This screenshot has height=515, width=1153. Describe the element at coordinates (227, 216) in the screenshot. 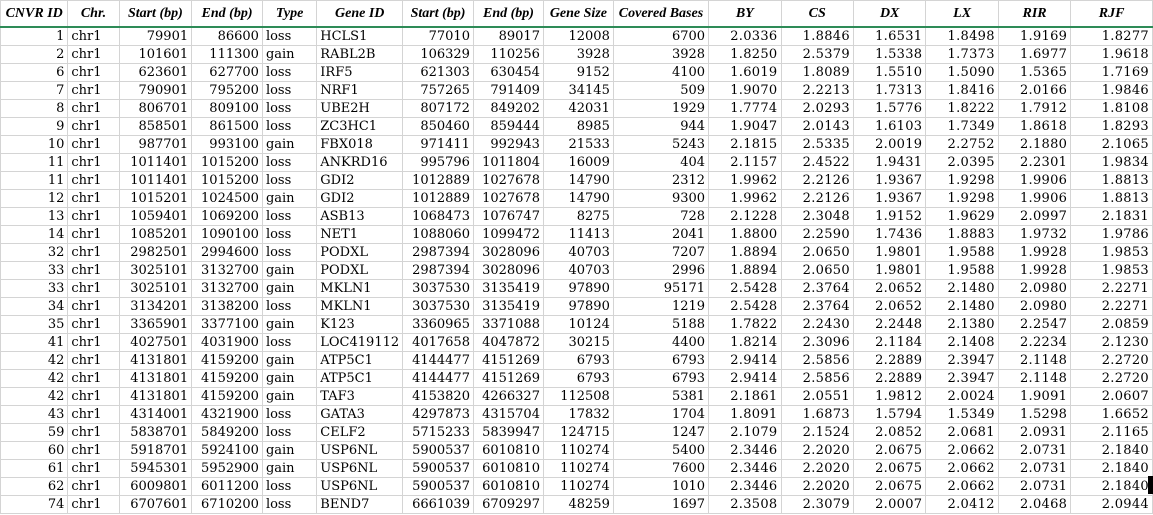

I see `table-cell: 1069200` at that location.